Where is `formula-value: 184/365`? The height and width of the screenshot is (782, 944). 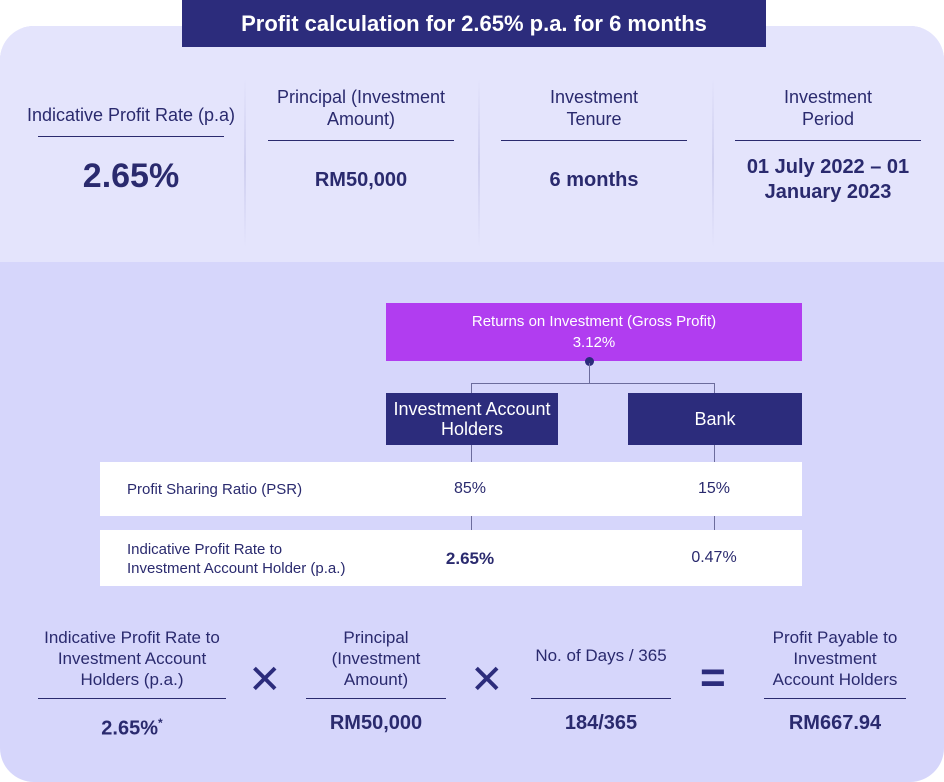 formula-value: 184/365 is located at coordinates (601, 723).